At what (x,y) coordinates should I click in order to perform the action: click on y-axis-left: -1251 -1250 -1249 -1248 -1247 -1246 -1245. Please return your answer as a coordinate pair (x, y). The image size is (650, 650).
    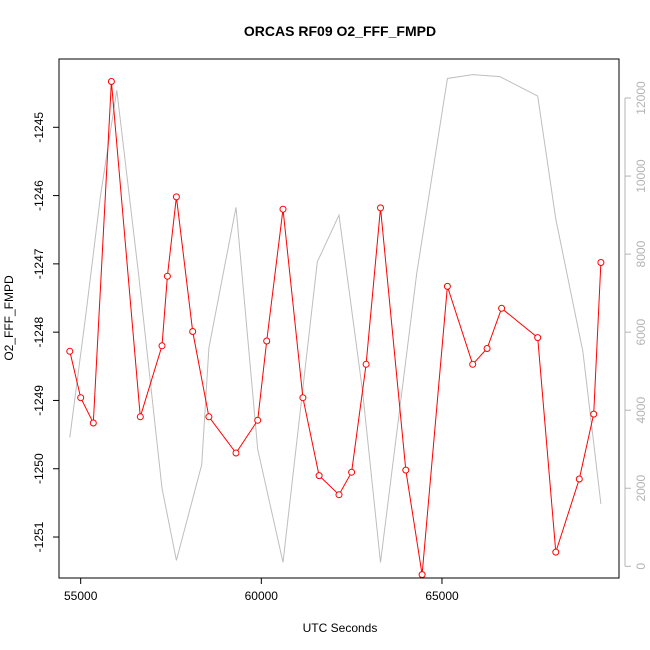
    Looking at the image, I should click on (45, 332).